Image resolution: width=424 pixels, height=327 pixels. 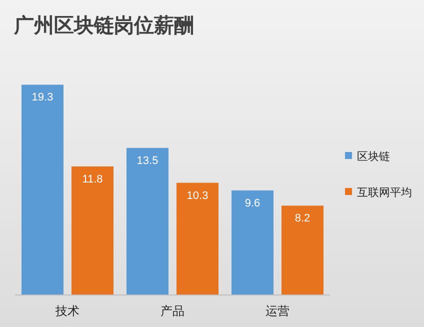 I want to click on legend-label: 互联网平均, so click(x=384, y=193).